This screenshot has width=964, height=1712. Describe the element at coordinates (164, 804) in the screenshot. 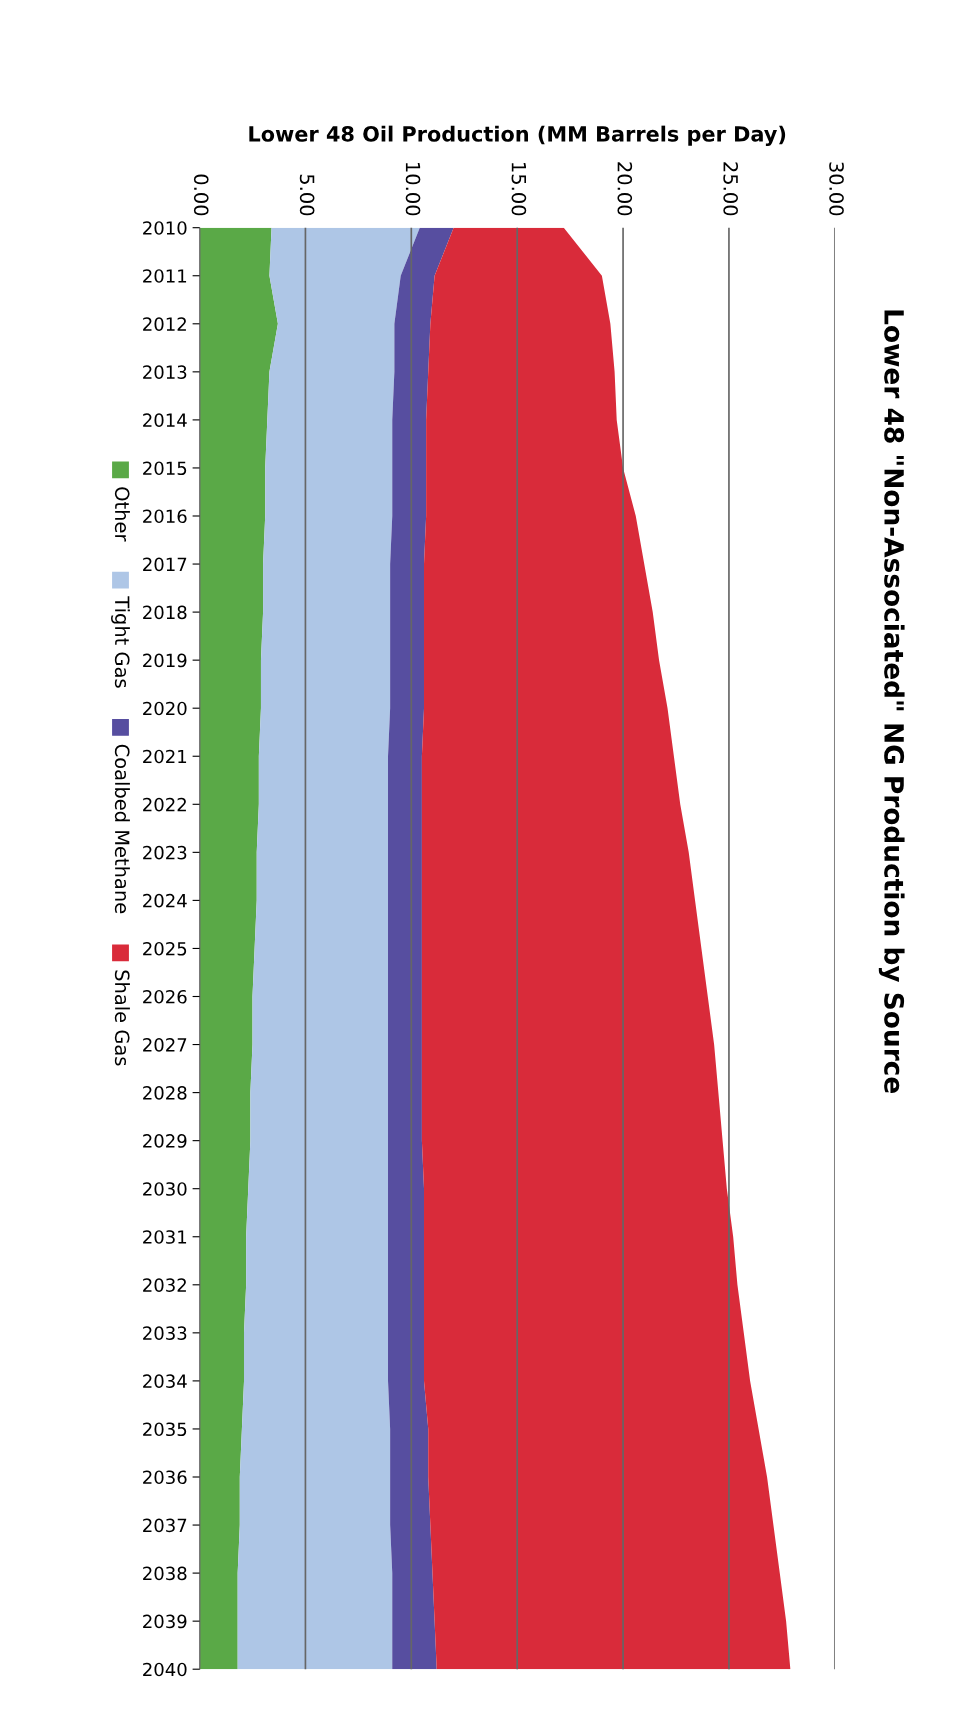

I see `y-tick-label: 2022` at that location.